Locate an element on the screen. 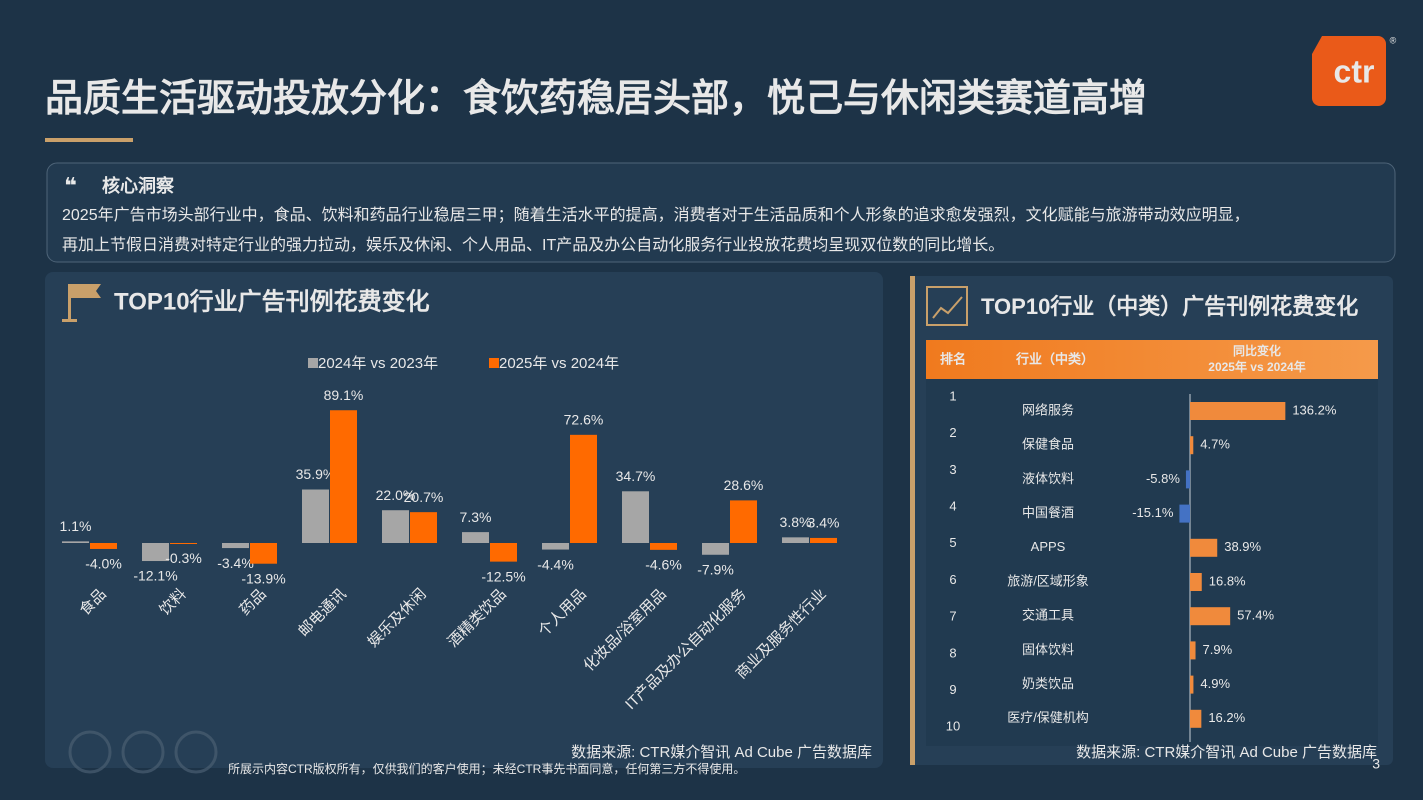 The width and height of the screenshot is (1423, 800). rank: 7 is located at coordinates (952, 616).